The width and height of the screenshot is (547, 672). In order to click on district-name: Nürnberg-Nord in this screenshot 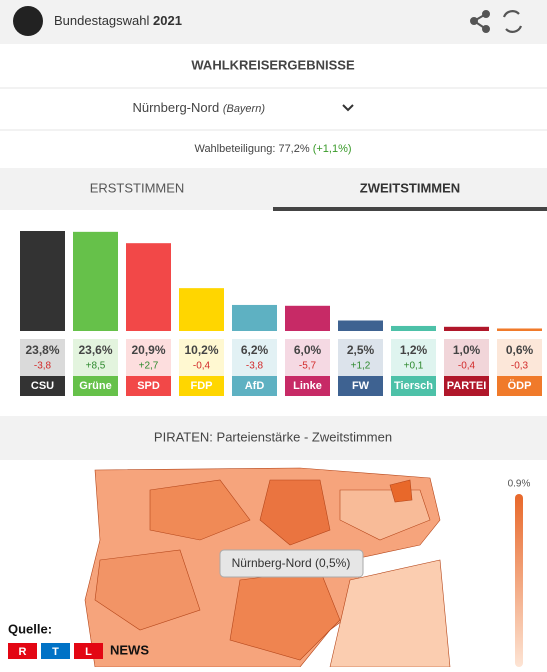, I will do `click(175, 107)`.